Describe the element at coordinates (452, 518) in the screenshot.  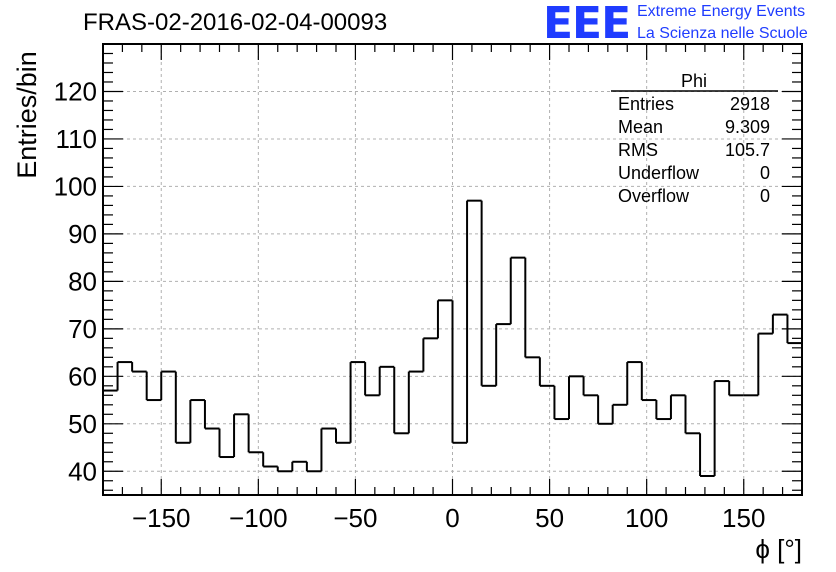
I see `x-tick-label: 0` at that location.